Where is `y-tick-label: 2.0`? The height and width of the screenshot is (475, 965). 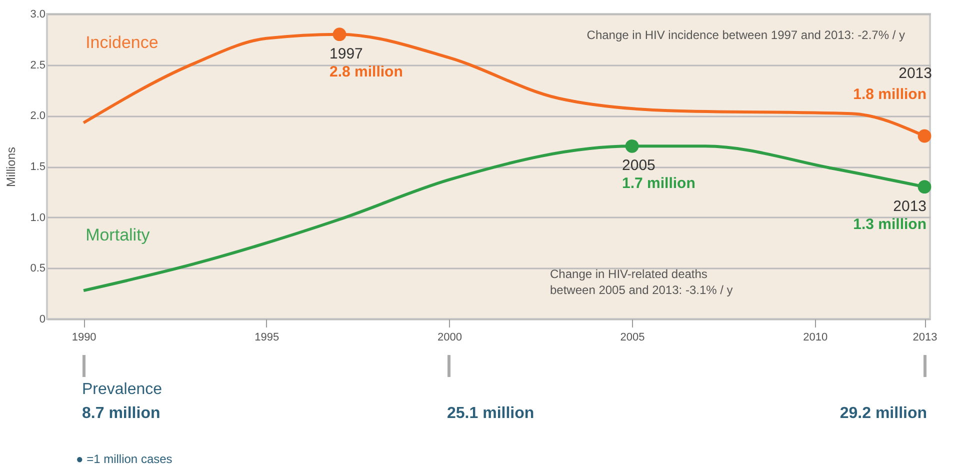
y-tick-label: 2.0 is located at coordinates (38, 116).